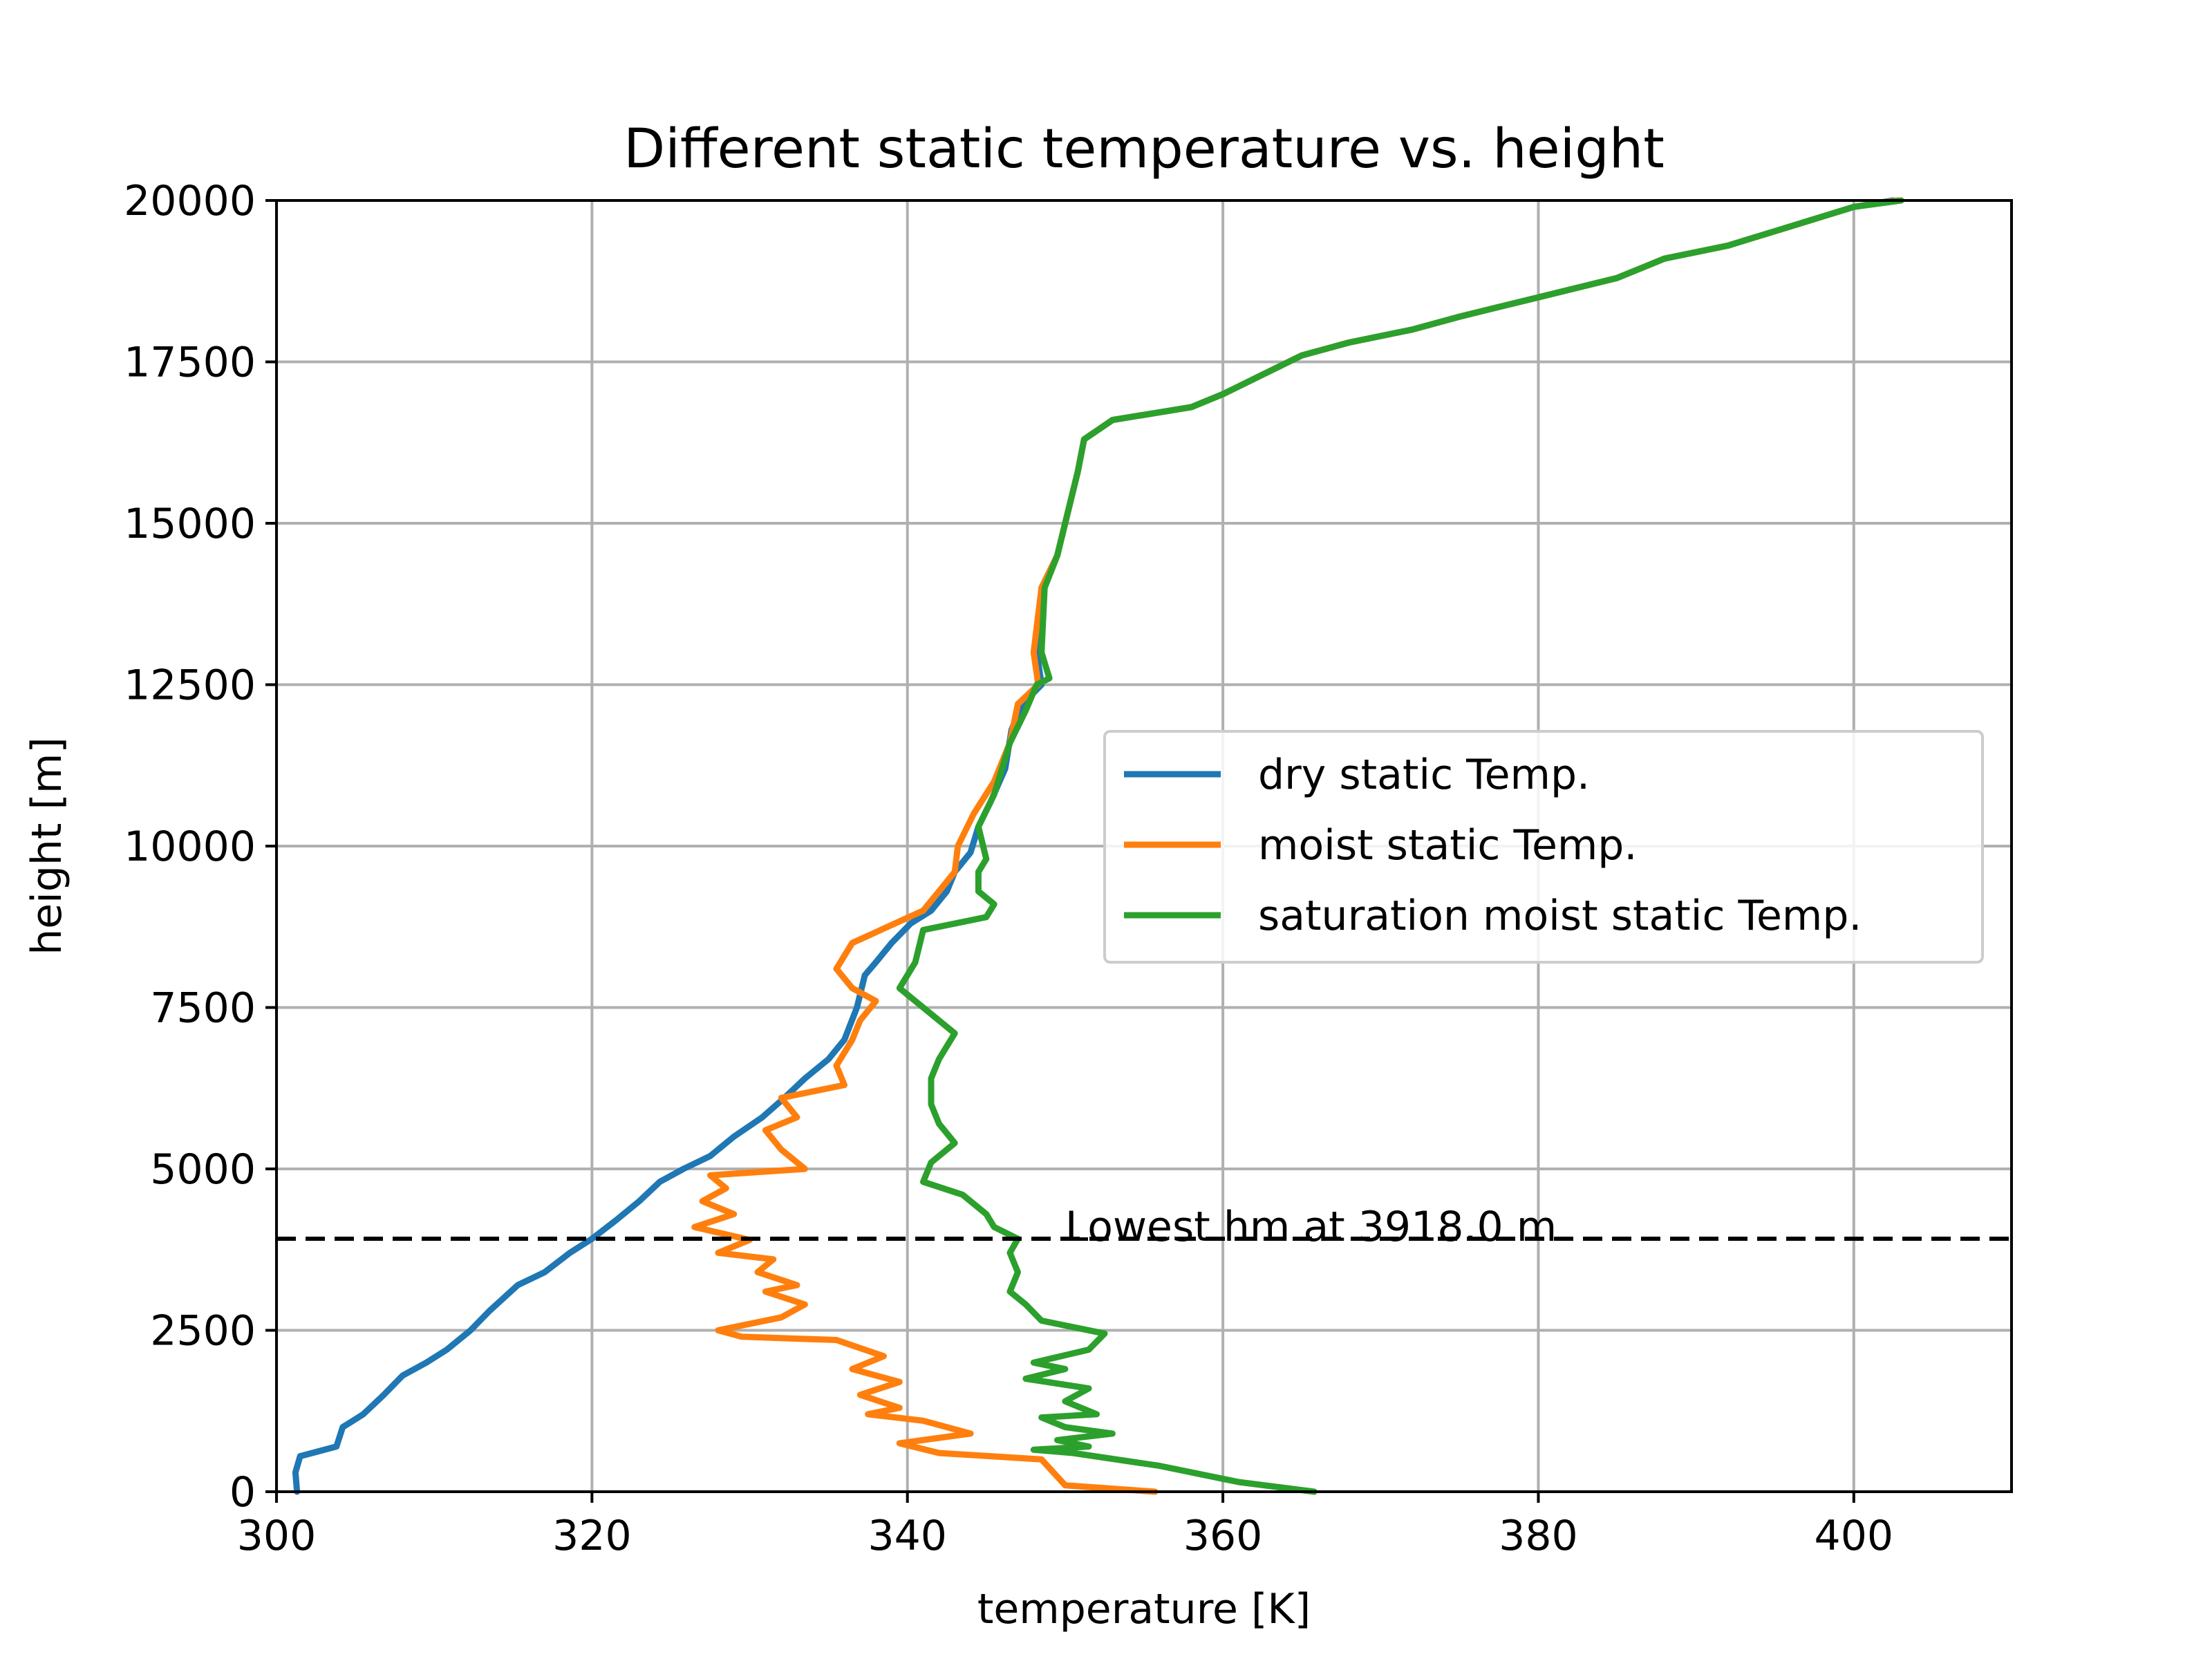 The image size is (2212, 1659). Describe the element at coordinates (203, 1009) in the screenshot. I see `y-tick-label: 7500` at that location.